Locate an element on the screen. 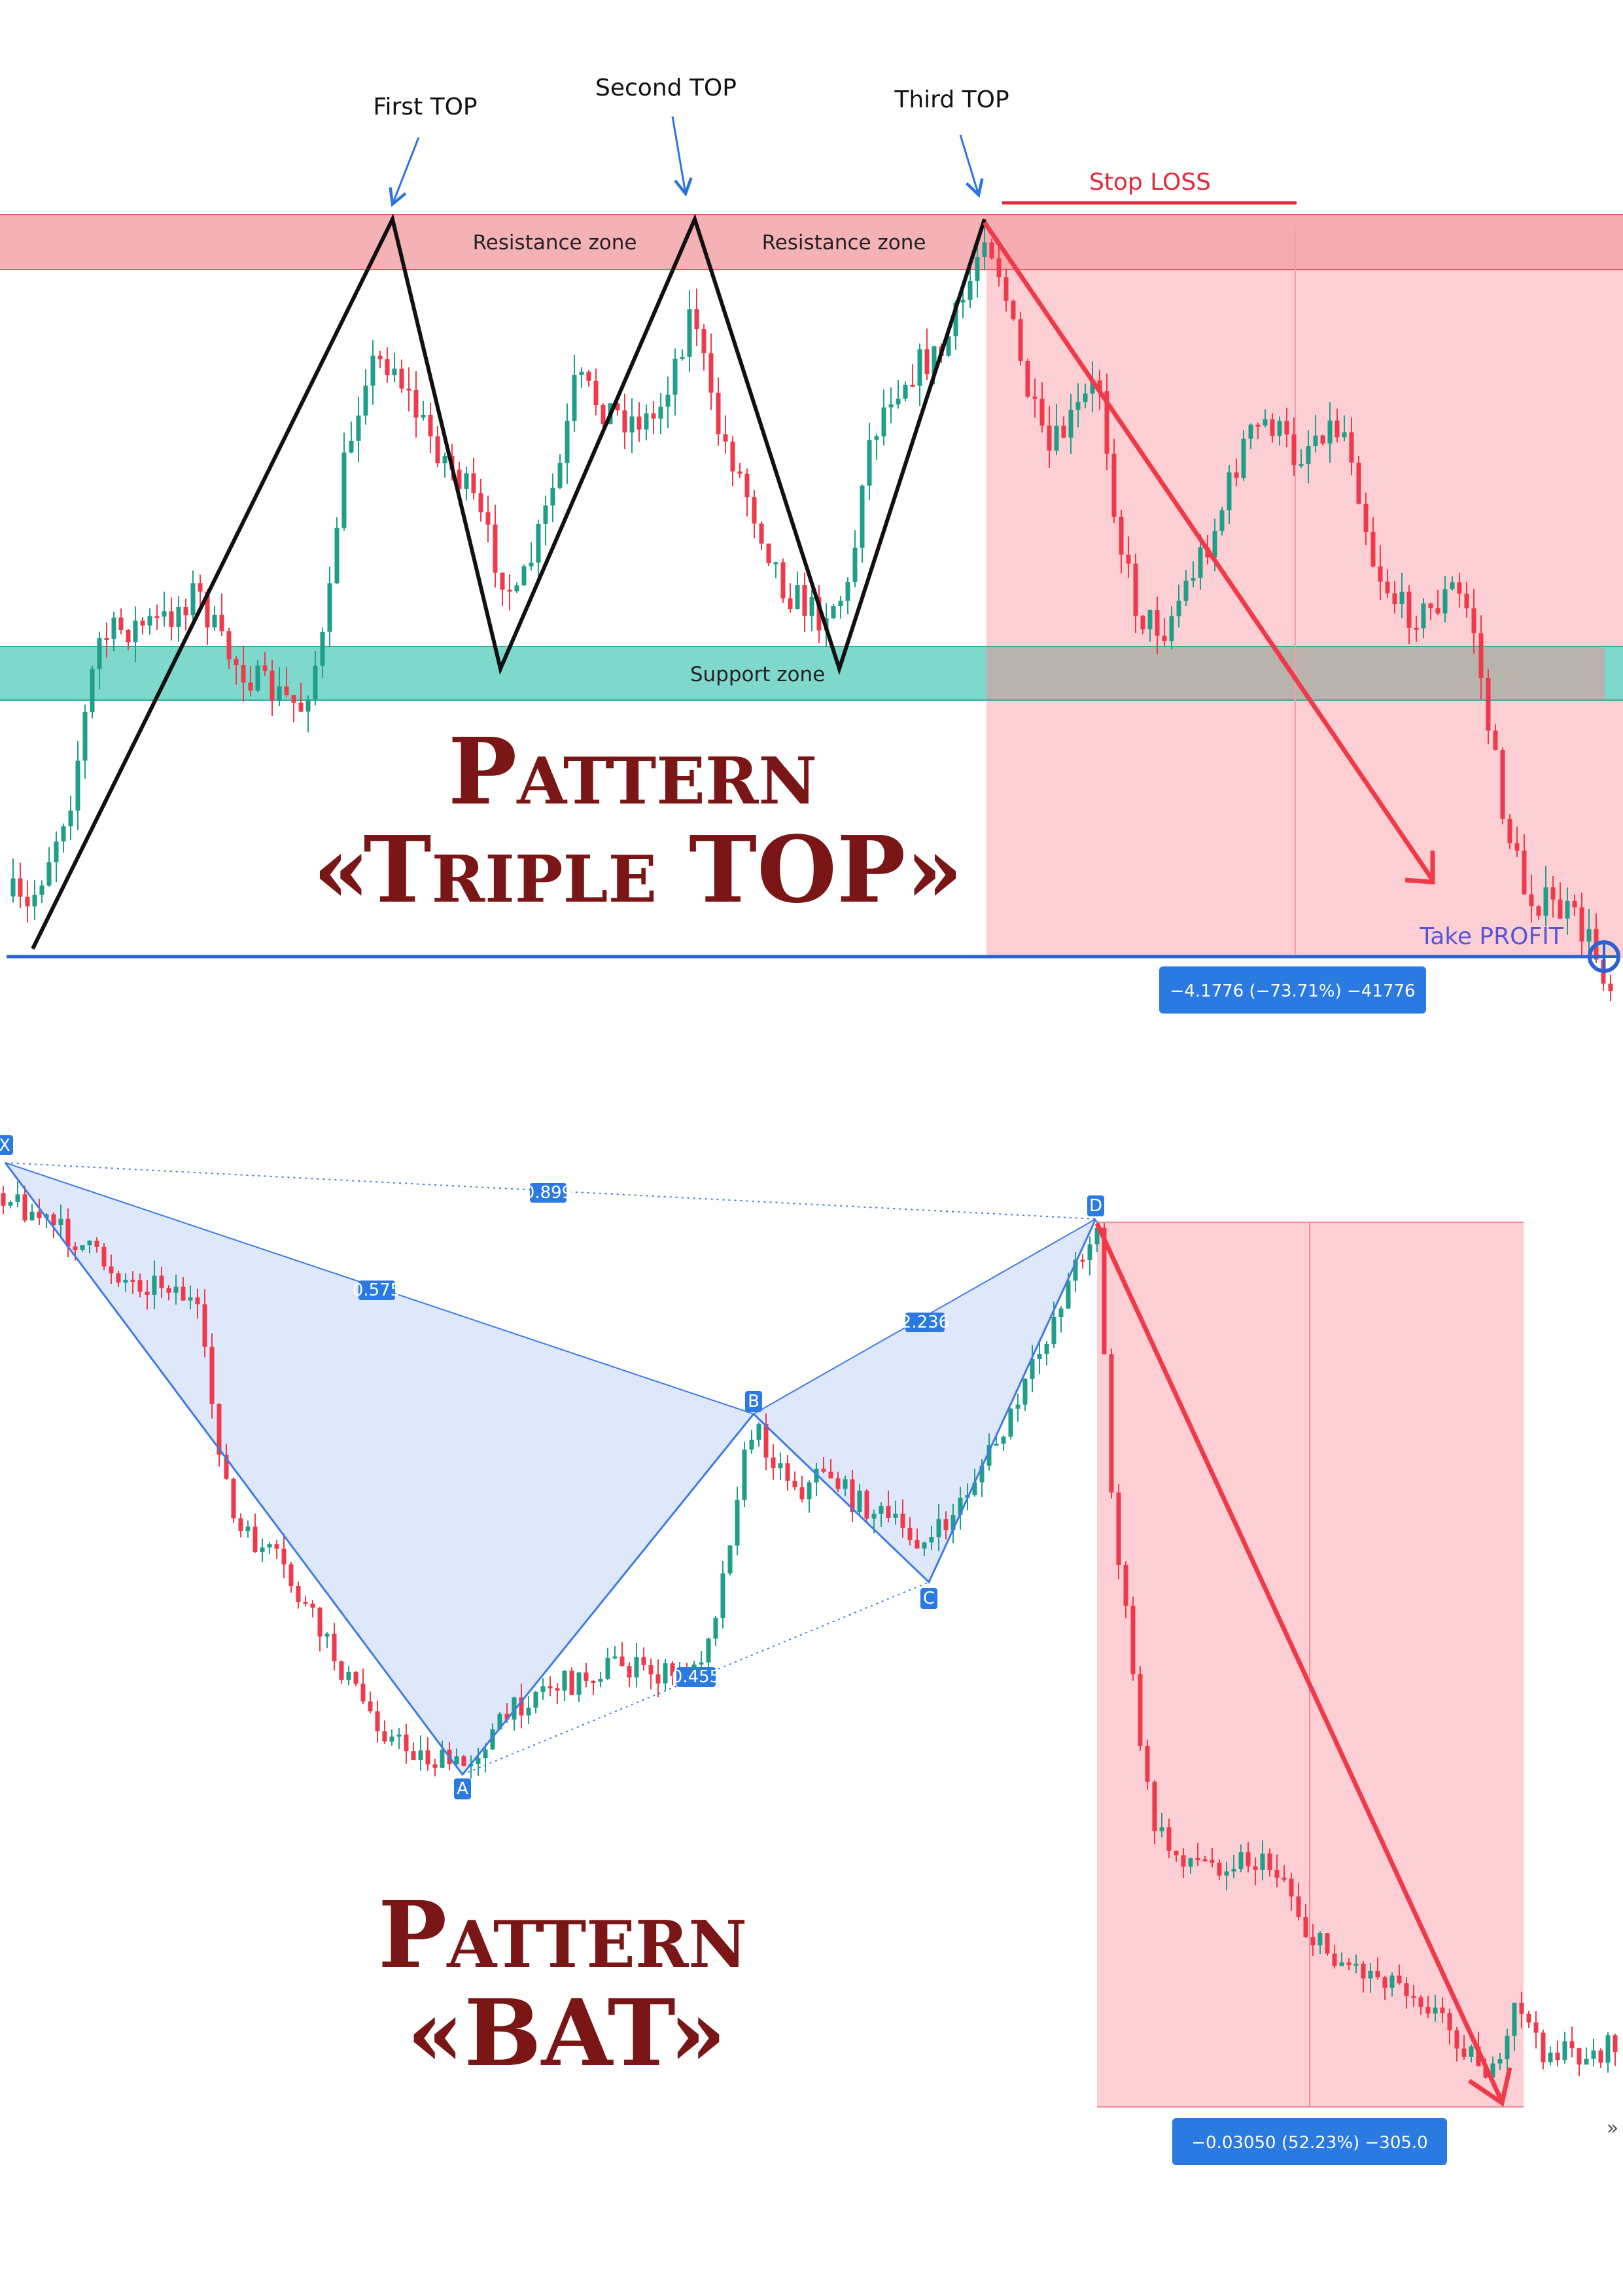 This screenshot has width=1623, height=2296. ratio-badge-ab-d: 2.236 is located at coordinates (925, 1322).